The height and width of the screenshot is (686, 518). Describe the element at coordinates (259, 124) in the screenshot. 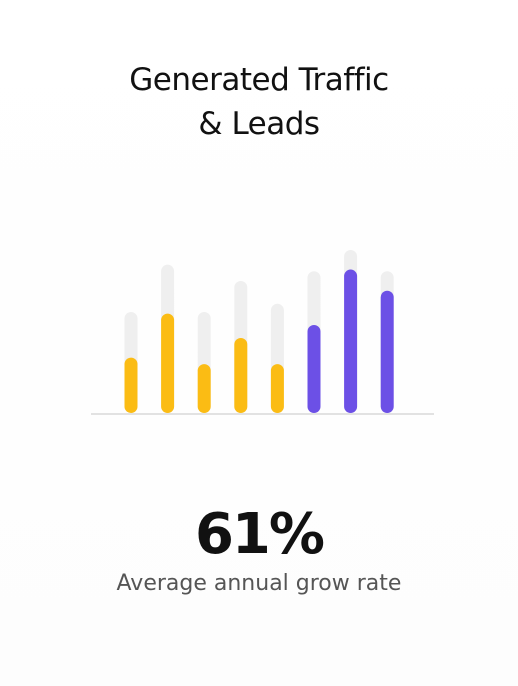

I see `card-title-line-2: & Leads` at that location.